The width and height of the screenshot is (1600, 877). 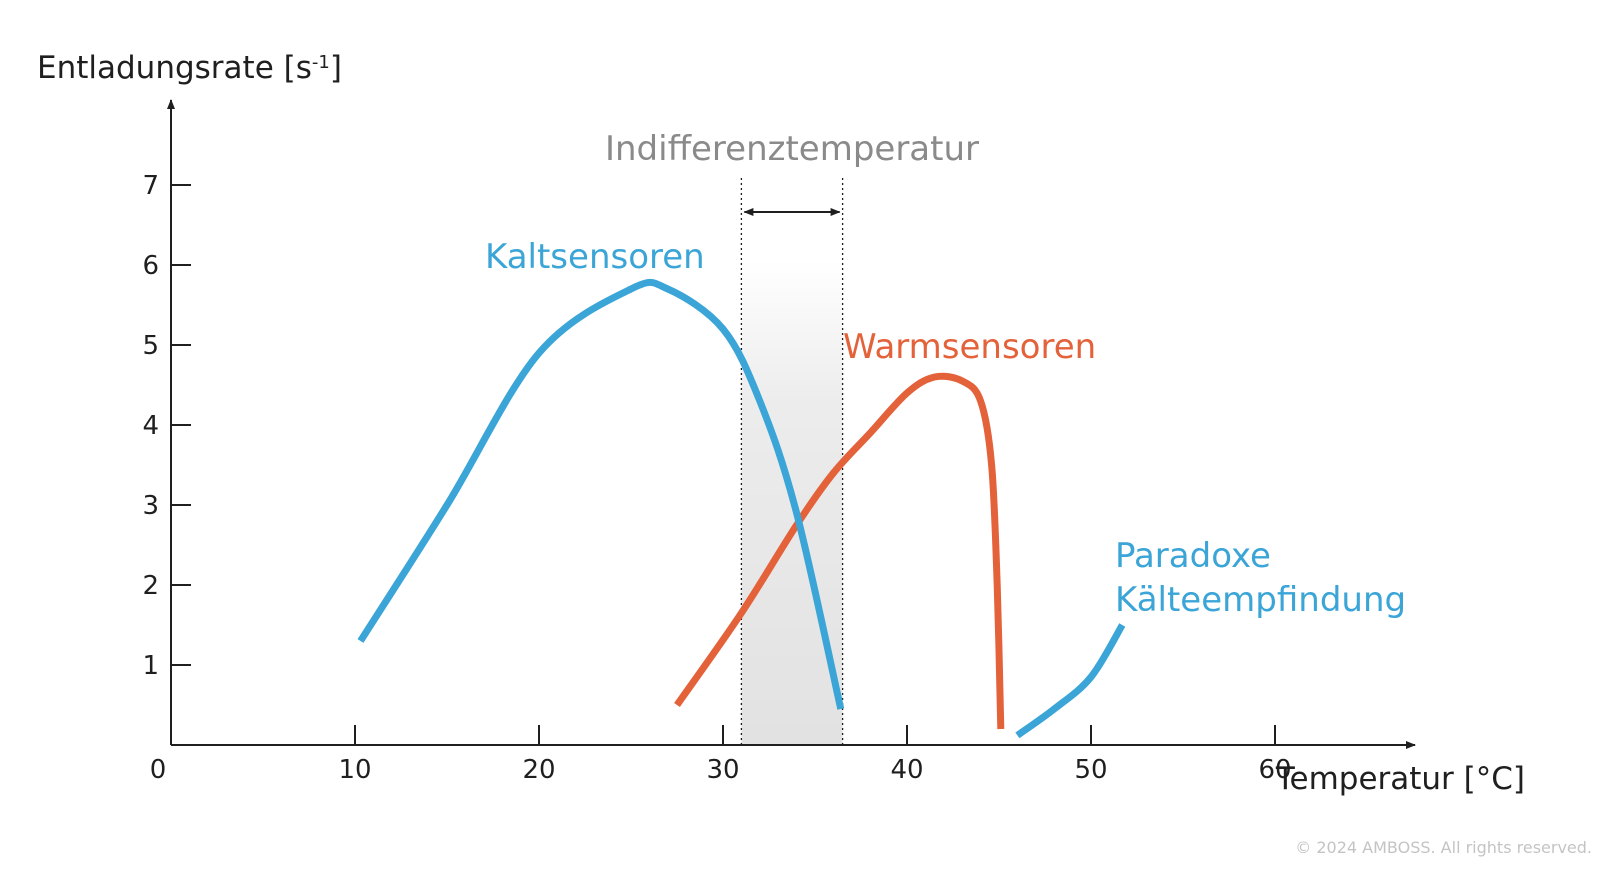 I want to click on y-tick-label: 6, so click(x=150, y=266).